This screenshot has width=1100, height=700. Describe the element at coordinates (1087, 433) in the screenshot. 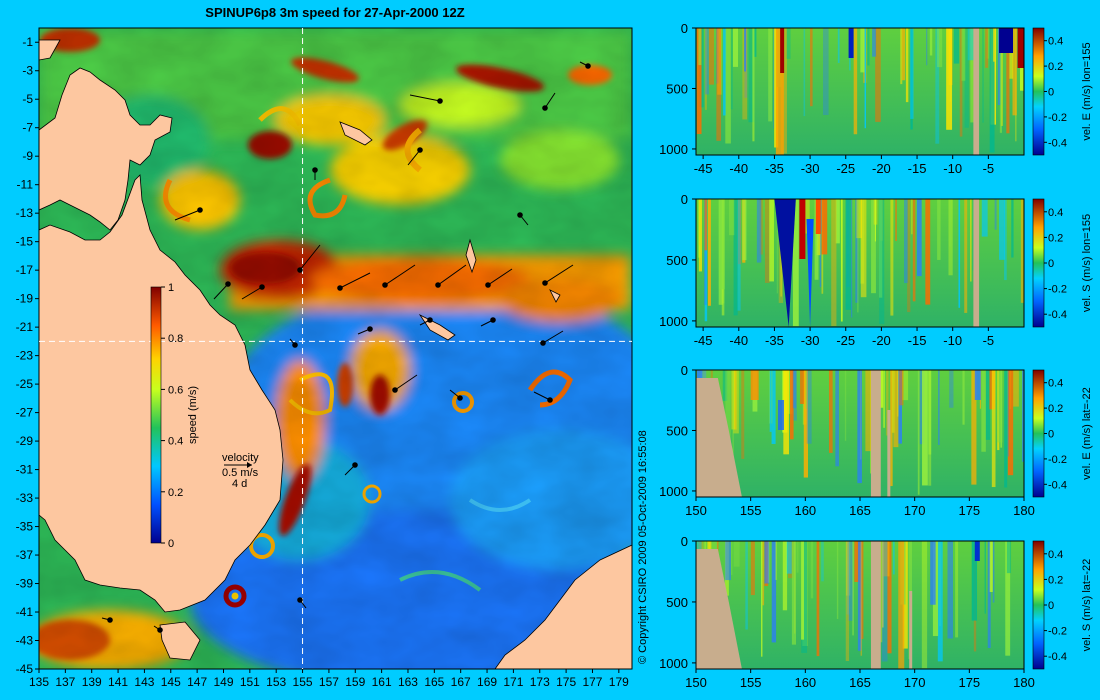

I see `section-label: vel. E (m/s) lat=-22` at that location.